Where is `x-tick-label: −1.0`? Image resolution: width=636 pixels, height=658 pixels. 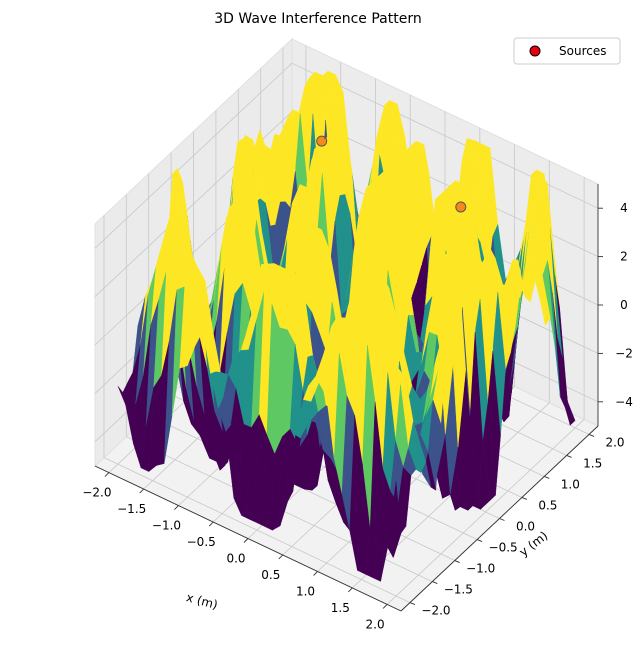 x-tick-label: −1.0 is located at coordinates (166, 526).